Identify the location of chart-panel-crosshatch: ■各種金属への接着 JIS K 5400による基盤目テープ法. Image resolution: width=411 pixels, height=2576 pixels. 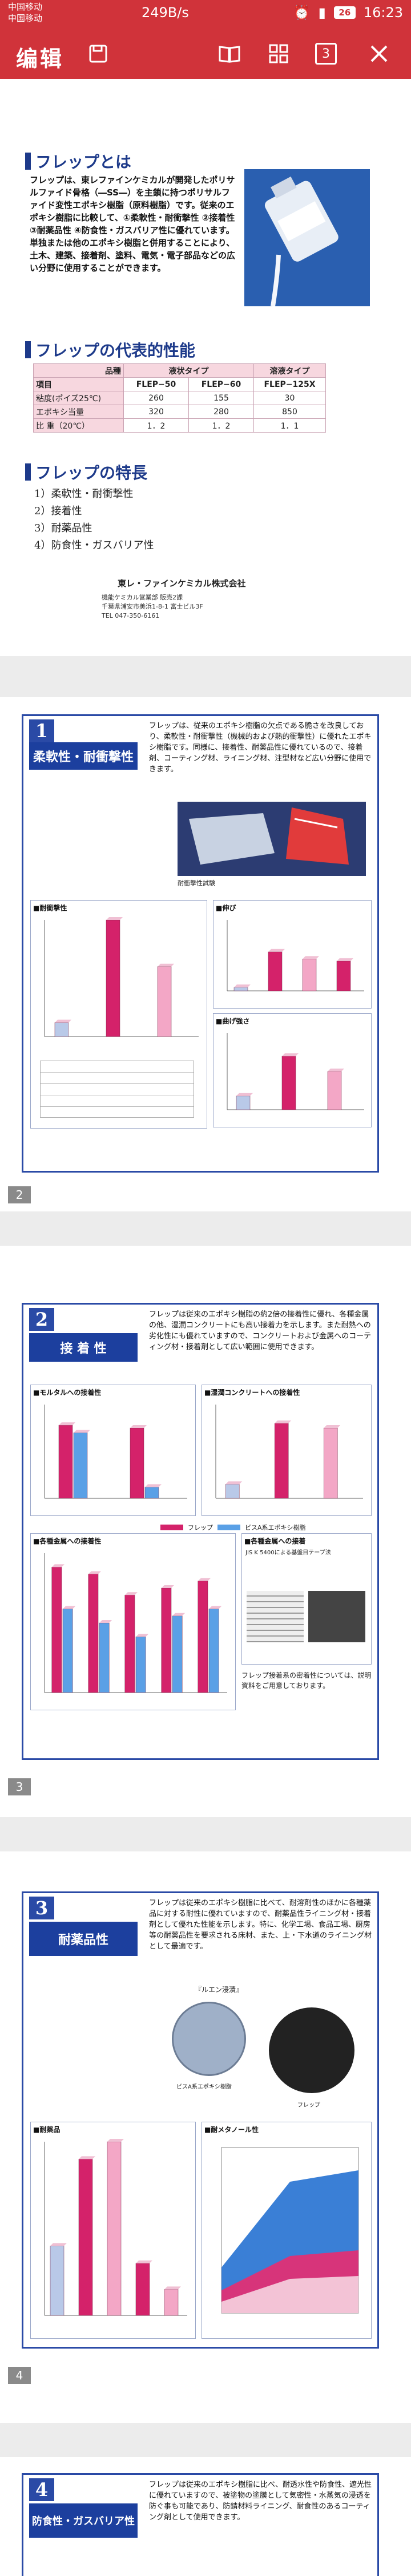
(306, 1599).